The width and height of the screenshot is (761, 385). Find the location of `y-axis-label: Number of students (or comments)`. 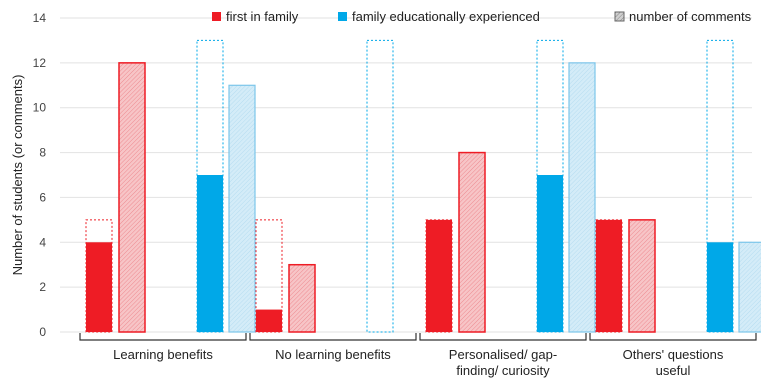

y-axis-label: Number of students (or comments) is located at coordinates (17, 175).